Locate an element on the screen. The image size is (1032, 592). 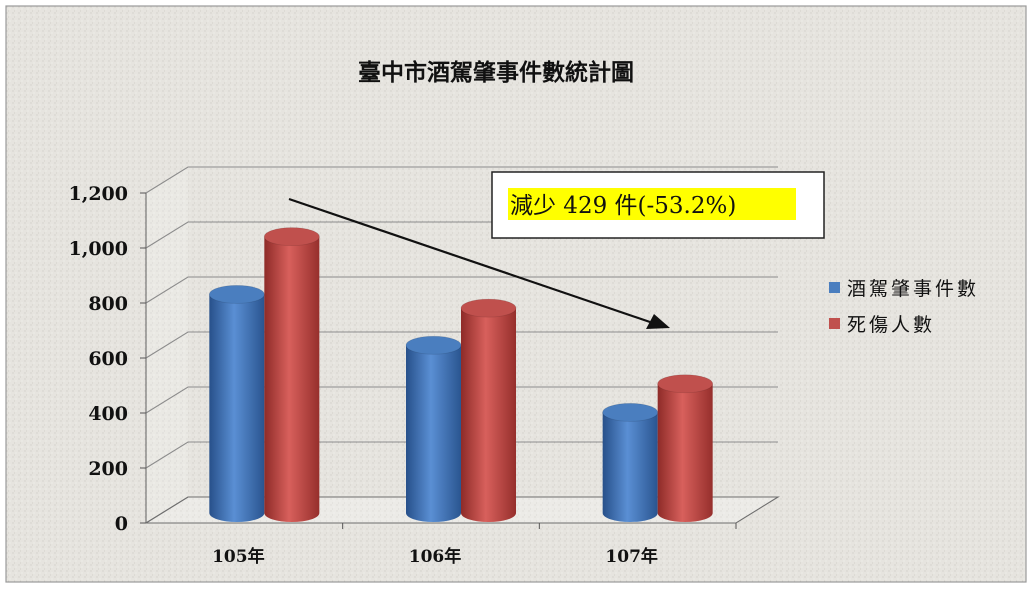
y-tick-label: 0 is located at coordinates (121, 524).